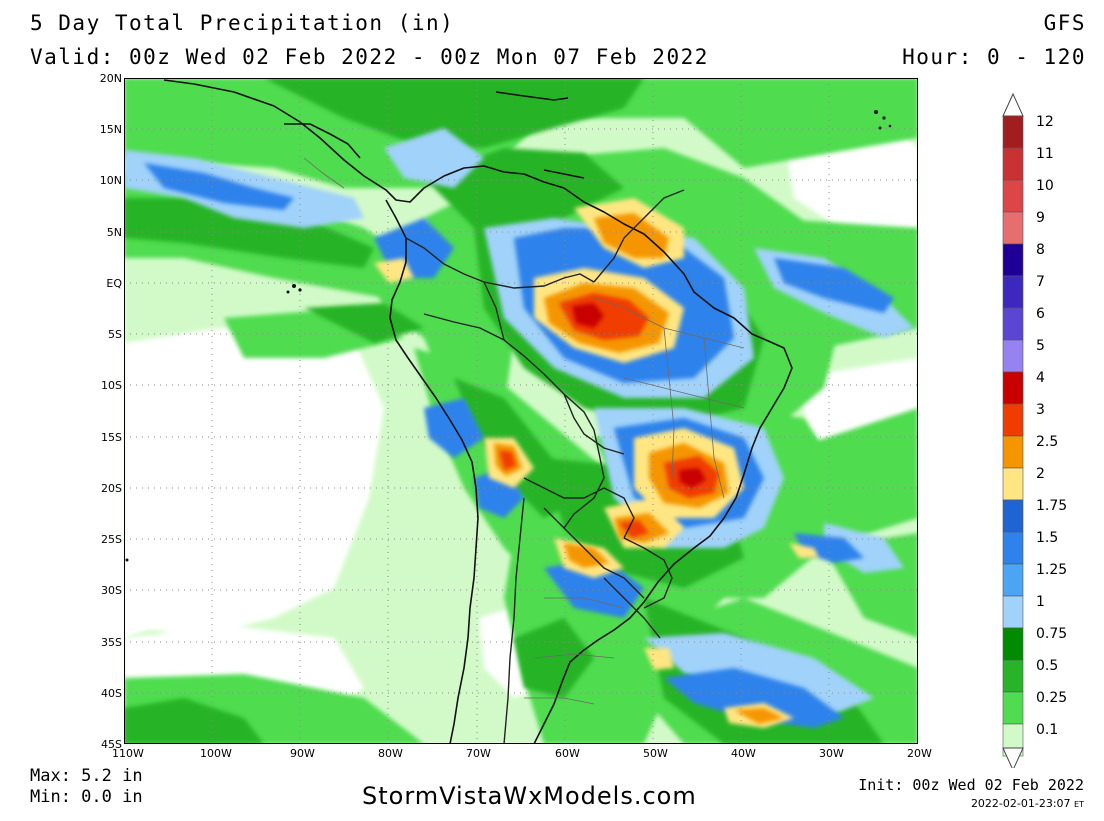  Describe the element at coordinates (1013, 104) in the screenshot. I see `colorbar-top-arrow` at that location.